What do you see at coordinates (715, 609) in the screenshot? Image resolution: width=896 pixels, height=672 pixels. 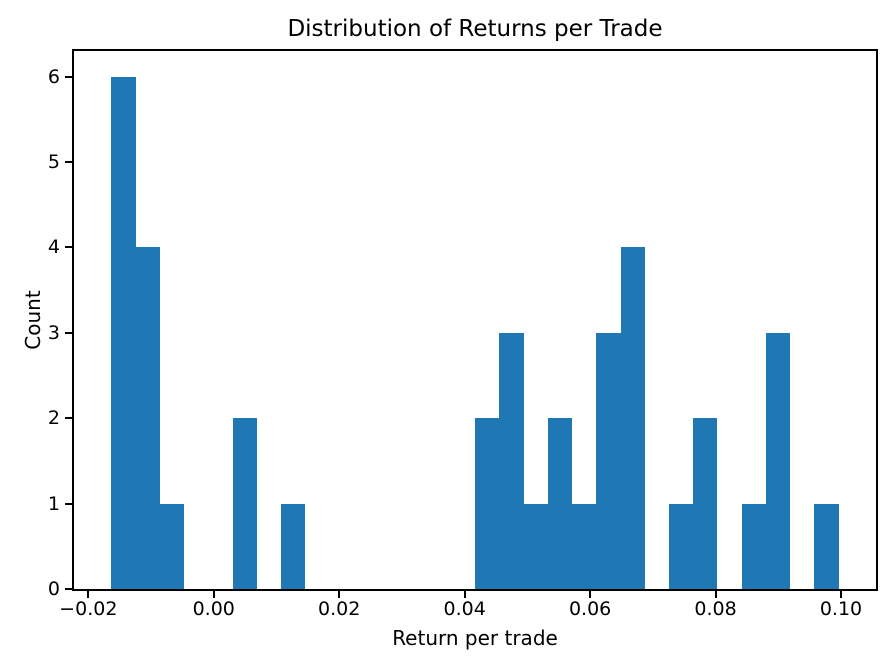 I see `x-tick-label: 0.08` at bounding box center [715, 609].